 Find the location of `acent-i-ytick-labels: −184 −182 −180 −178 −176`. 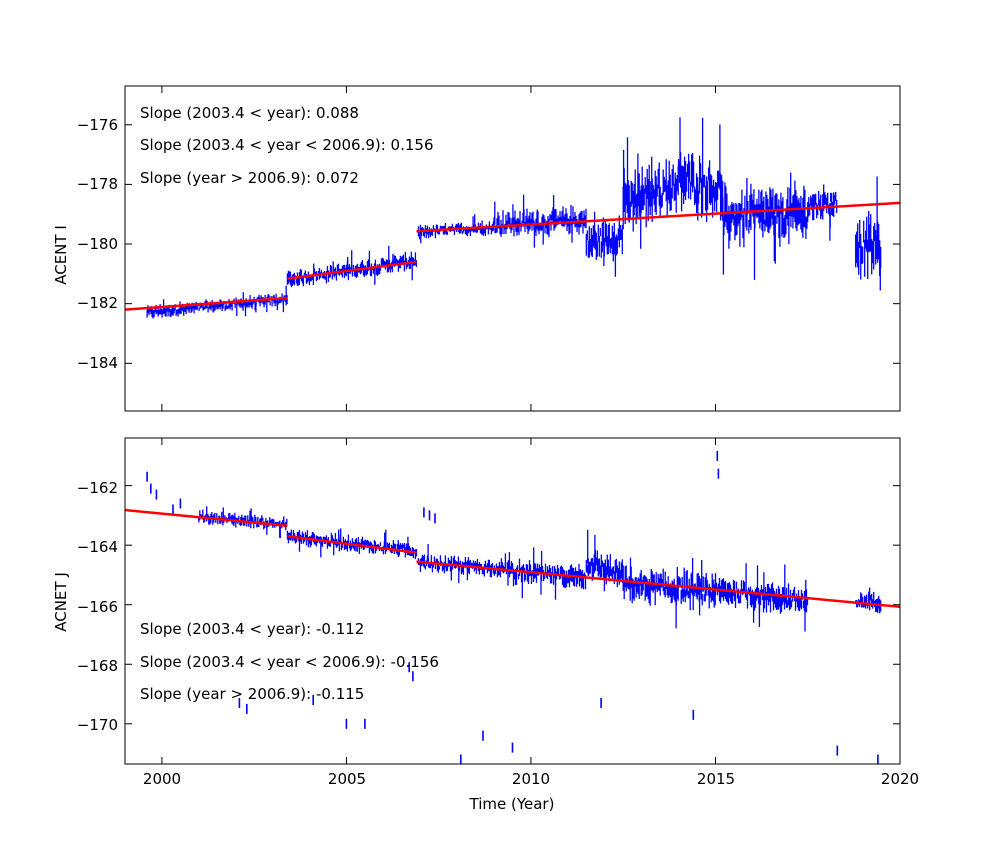

acent-i-ytick-labels: −184 −182 −180 −178 −176 is located at coordinates (97, 244).